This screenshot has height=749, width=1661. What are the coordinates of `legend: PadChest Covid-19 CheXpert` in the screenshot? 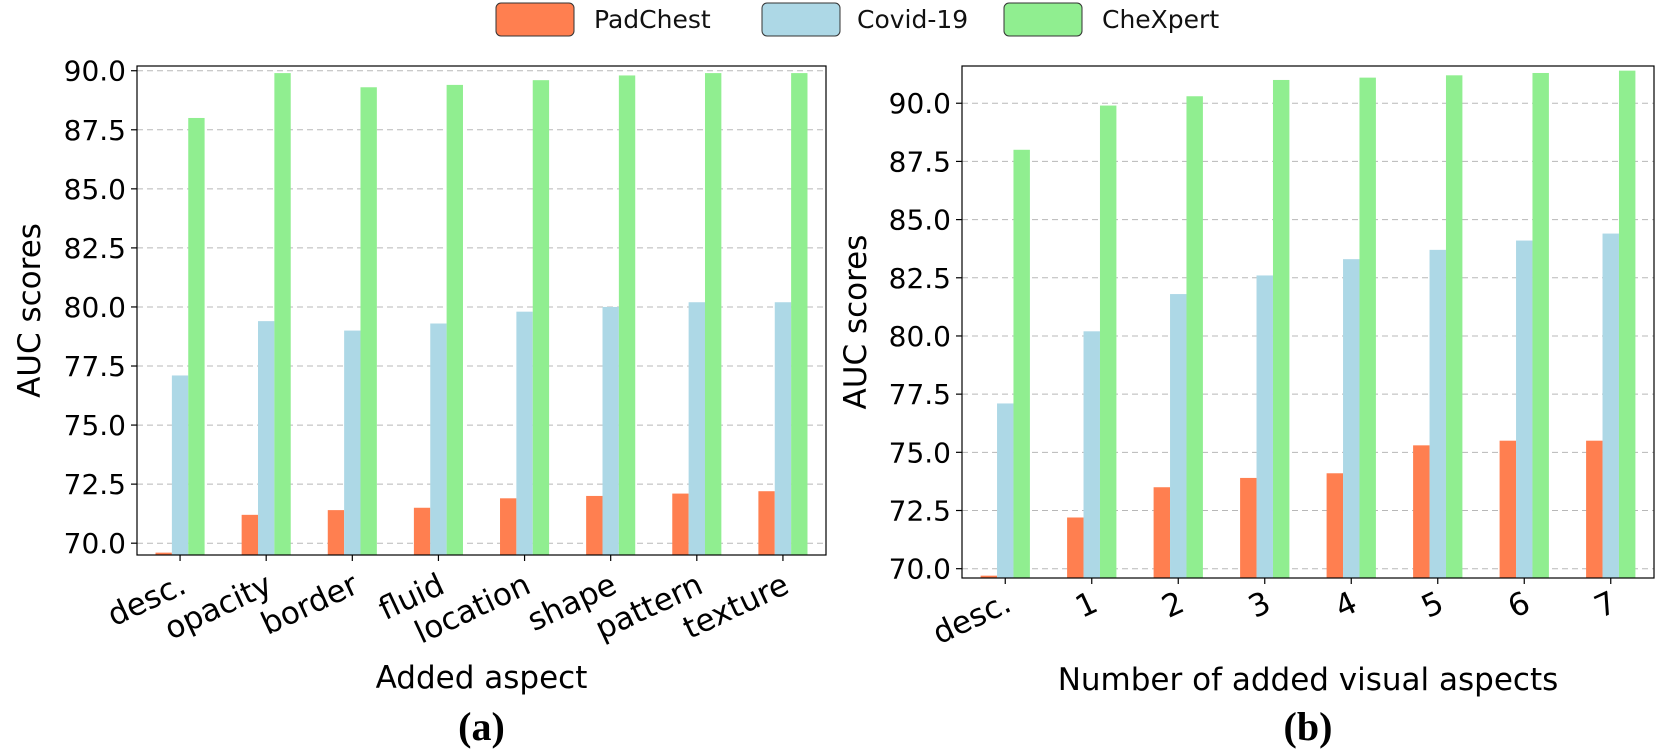 It's located at (857, 19).